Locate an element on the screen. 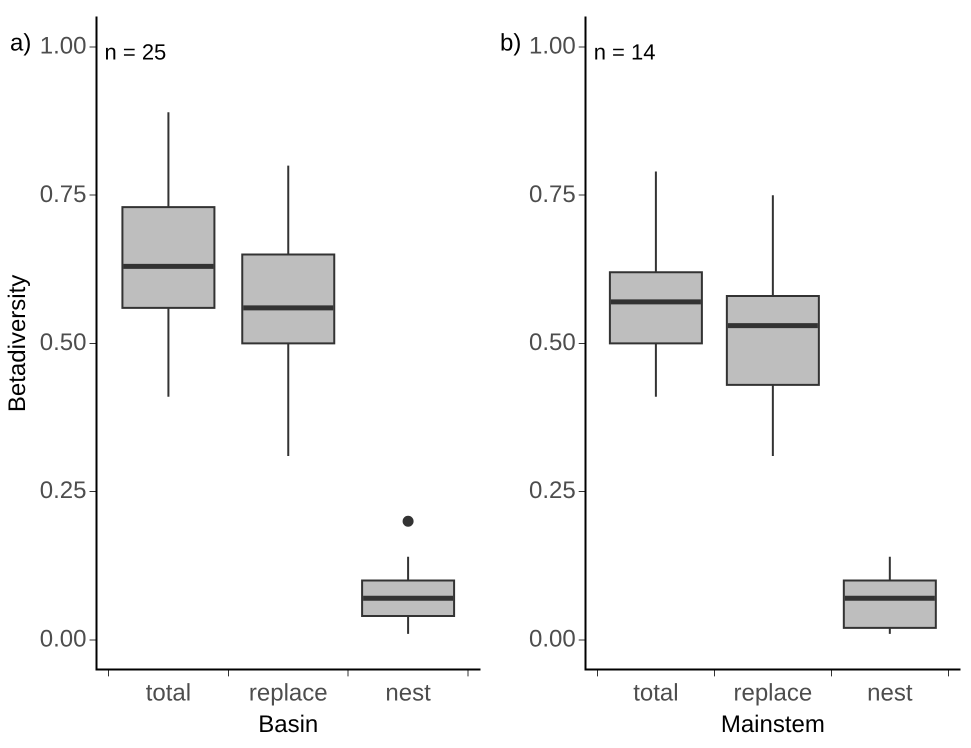 The height and width of the screenshot is (748, 971). y-axis-title: Betadiversity is located at coordinates (18, 343).